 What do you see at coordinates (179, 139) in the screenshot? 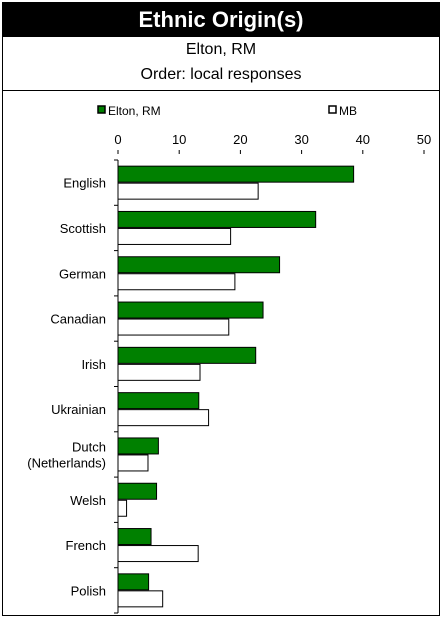
I see `x-tick-label: 10` at bounding box center [179, 139].